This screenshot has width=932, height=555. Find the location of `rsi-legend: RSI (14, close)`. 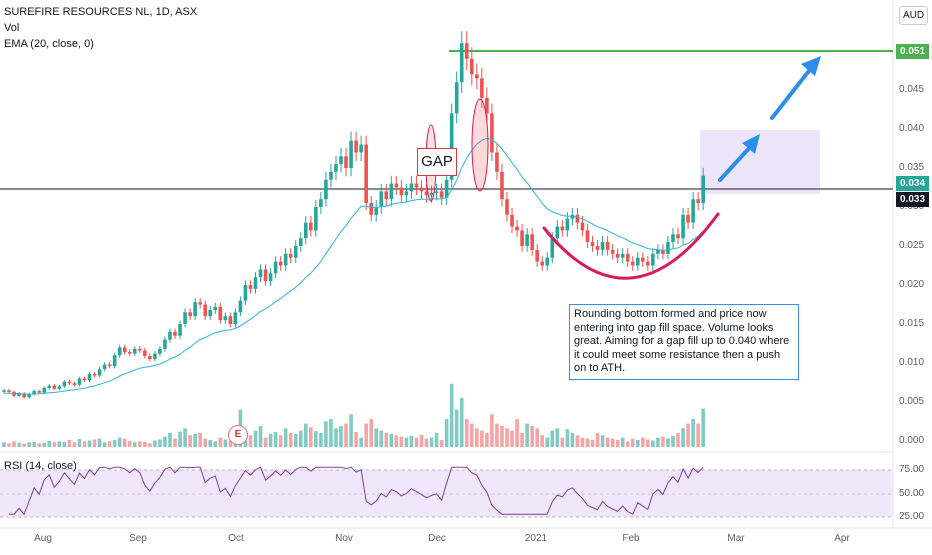

rsi-legend: RSI (14, close) is located at coordinates (40, 466).